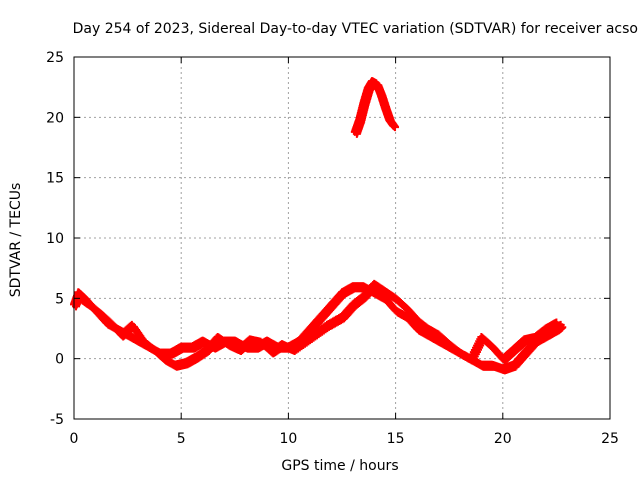 The image size is (640, 480). What do you see at coordinates (319, 325) in the screenshot?
I see `series-track-b` at bounding box center [319, 325].